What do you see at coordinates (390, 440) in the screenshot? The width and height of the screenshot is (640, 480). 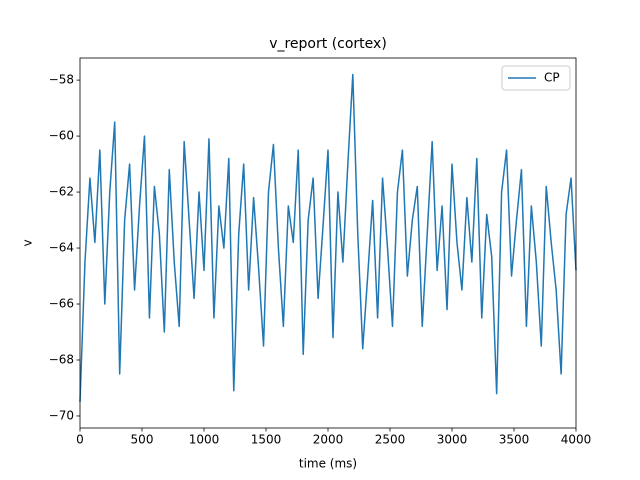 I see `x-tick-label: 2500` at bounding box center [390, 440].